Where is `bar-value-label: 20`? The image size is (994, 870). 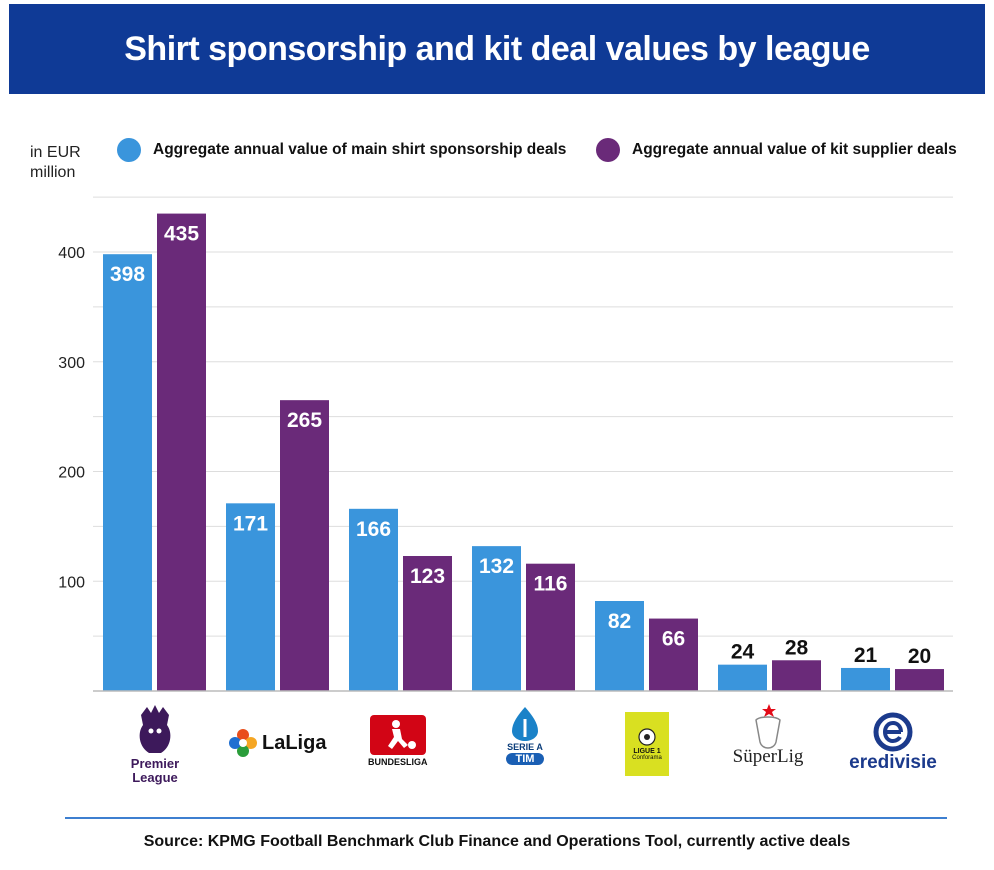
bar-value-label: 20 is located at coordinates (919, 656).